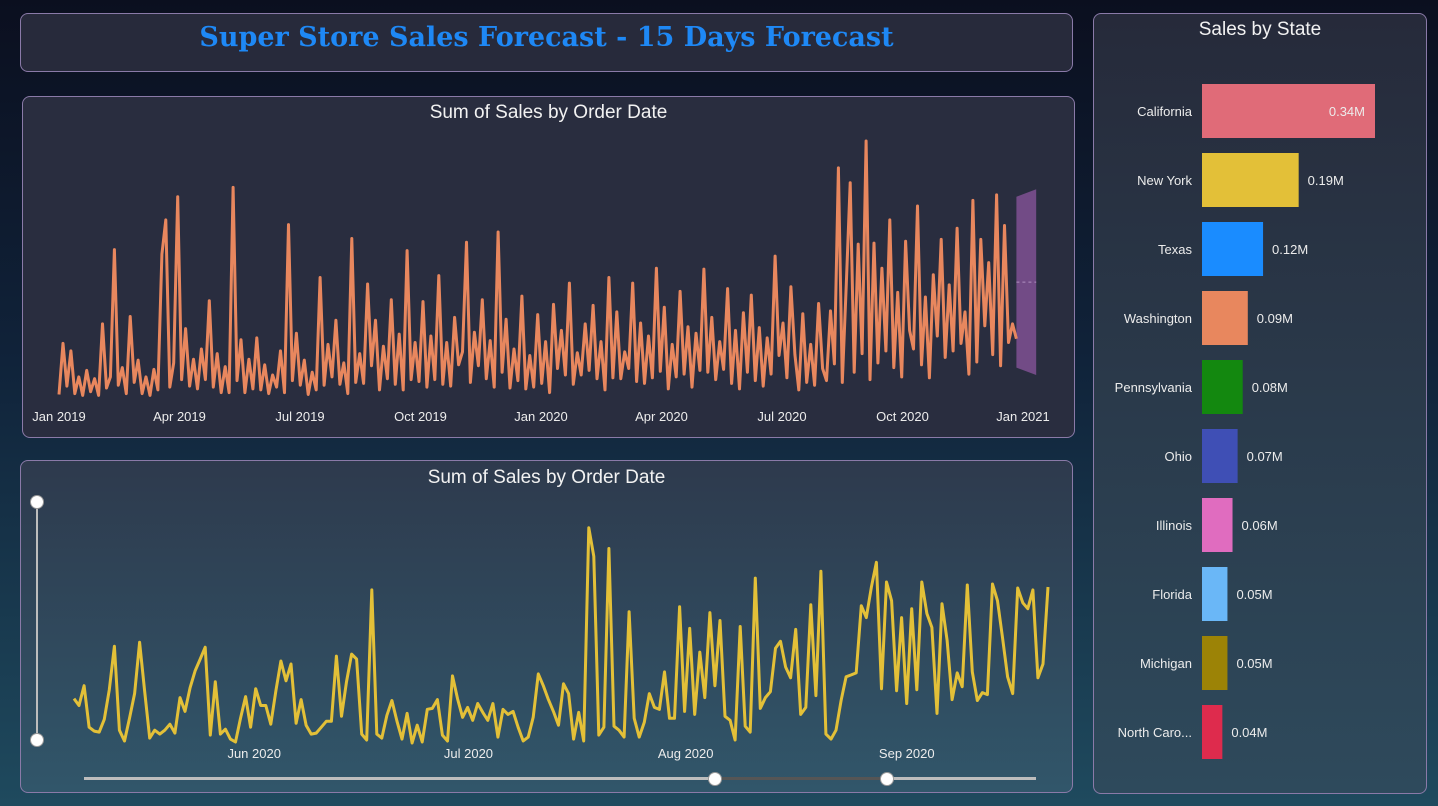 This screenshot has height=806, width=1438. What do you see at coordinates (1154, 387) in the screenshot?
I see `state-label: Pennsylvania` at bounding box center [1154, 387].